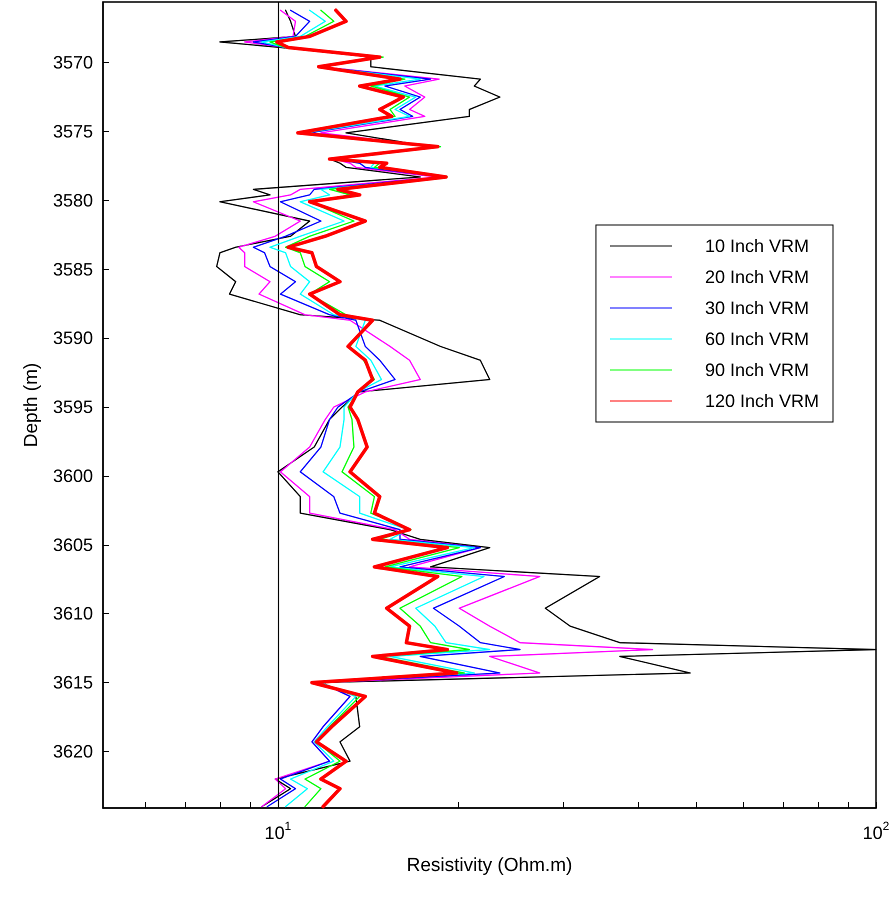  Describe the element at coordinates (756, 370) in the screenshot. I see `legend-label: 90 Inch VRM` at that location.